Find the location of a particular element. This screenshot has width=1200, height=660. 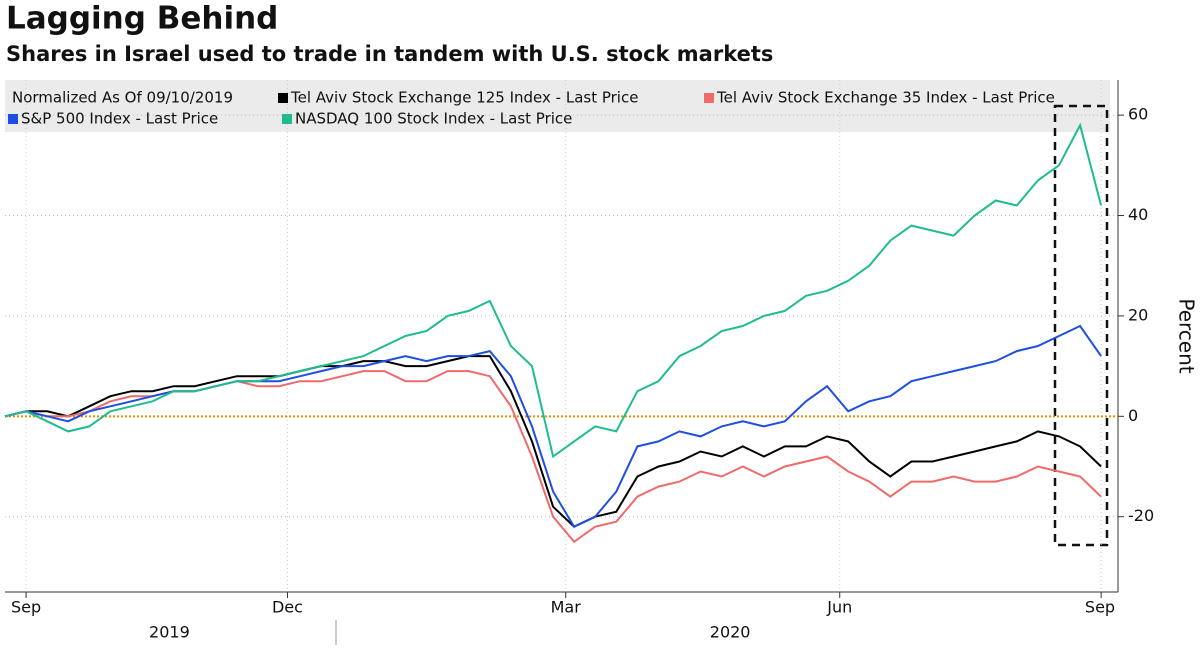

legend-box is located at coordinates (557, 106).